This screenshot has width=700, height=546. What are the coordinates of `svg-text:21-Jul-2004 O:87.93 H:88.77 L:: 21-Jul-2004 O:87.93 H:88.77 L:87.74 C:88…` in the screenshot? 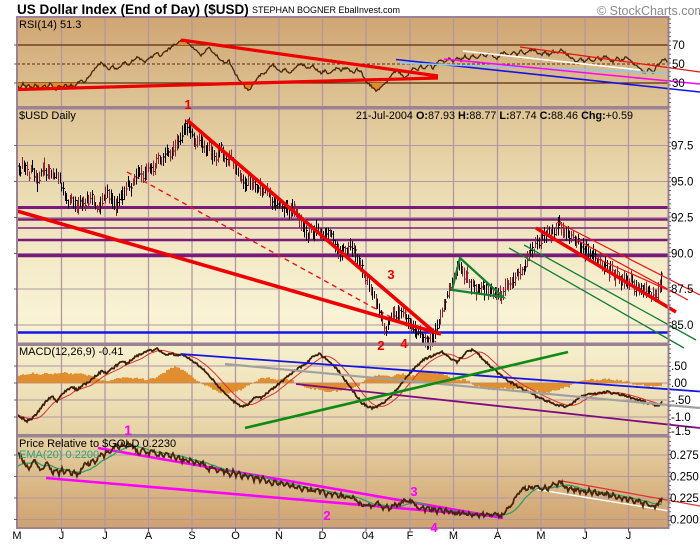 It's located at (494, 116).